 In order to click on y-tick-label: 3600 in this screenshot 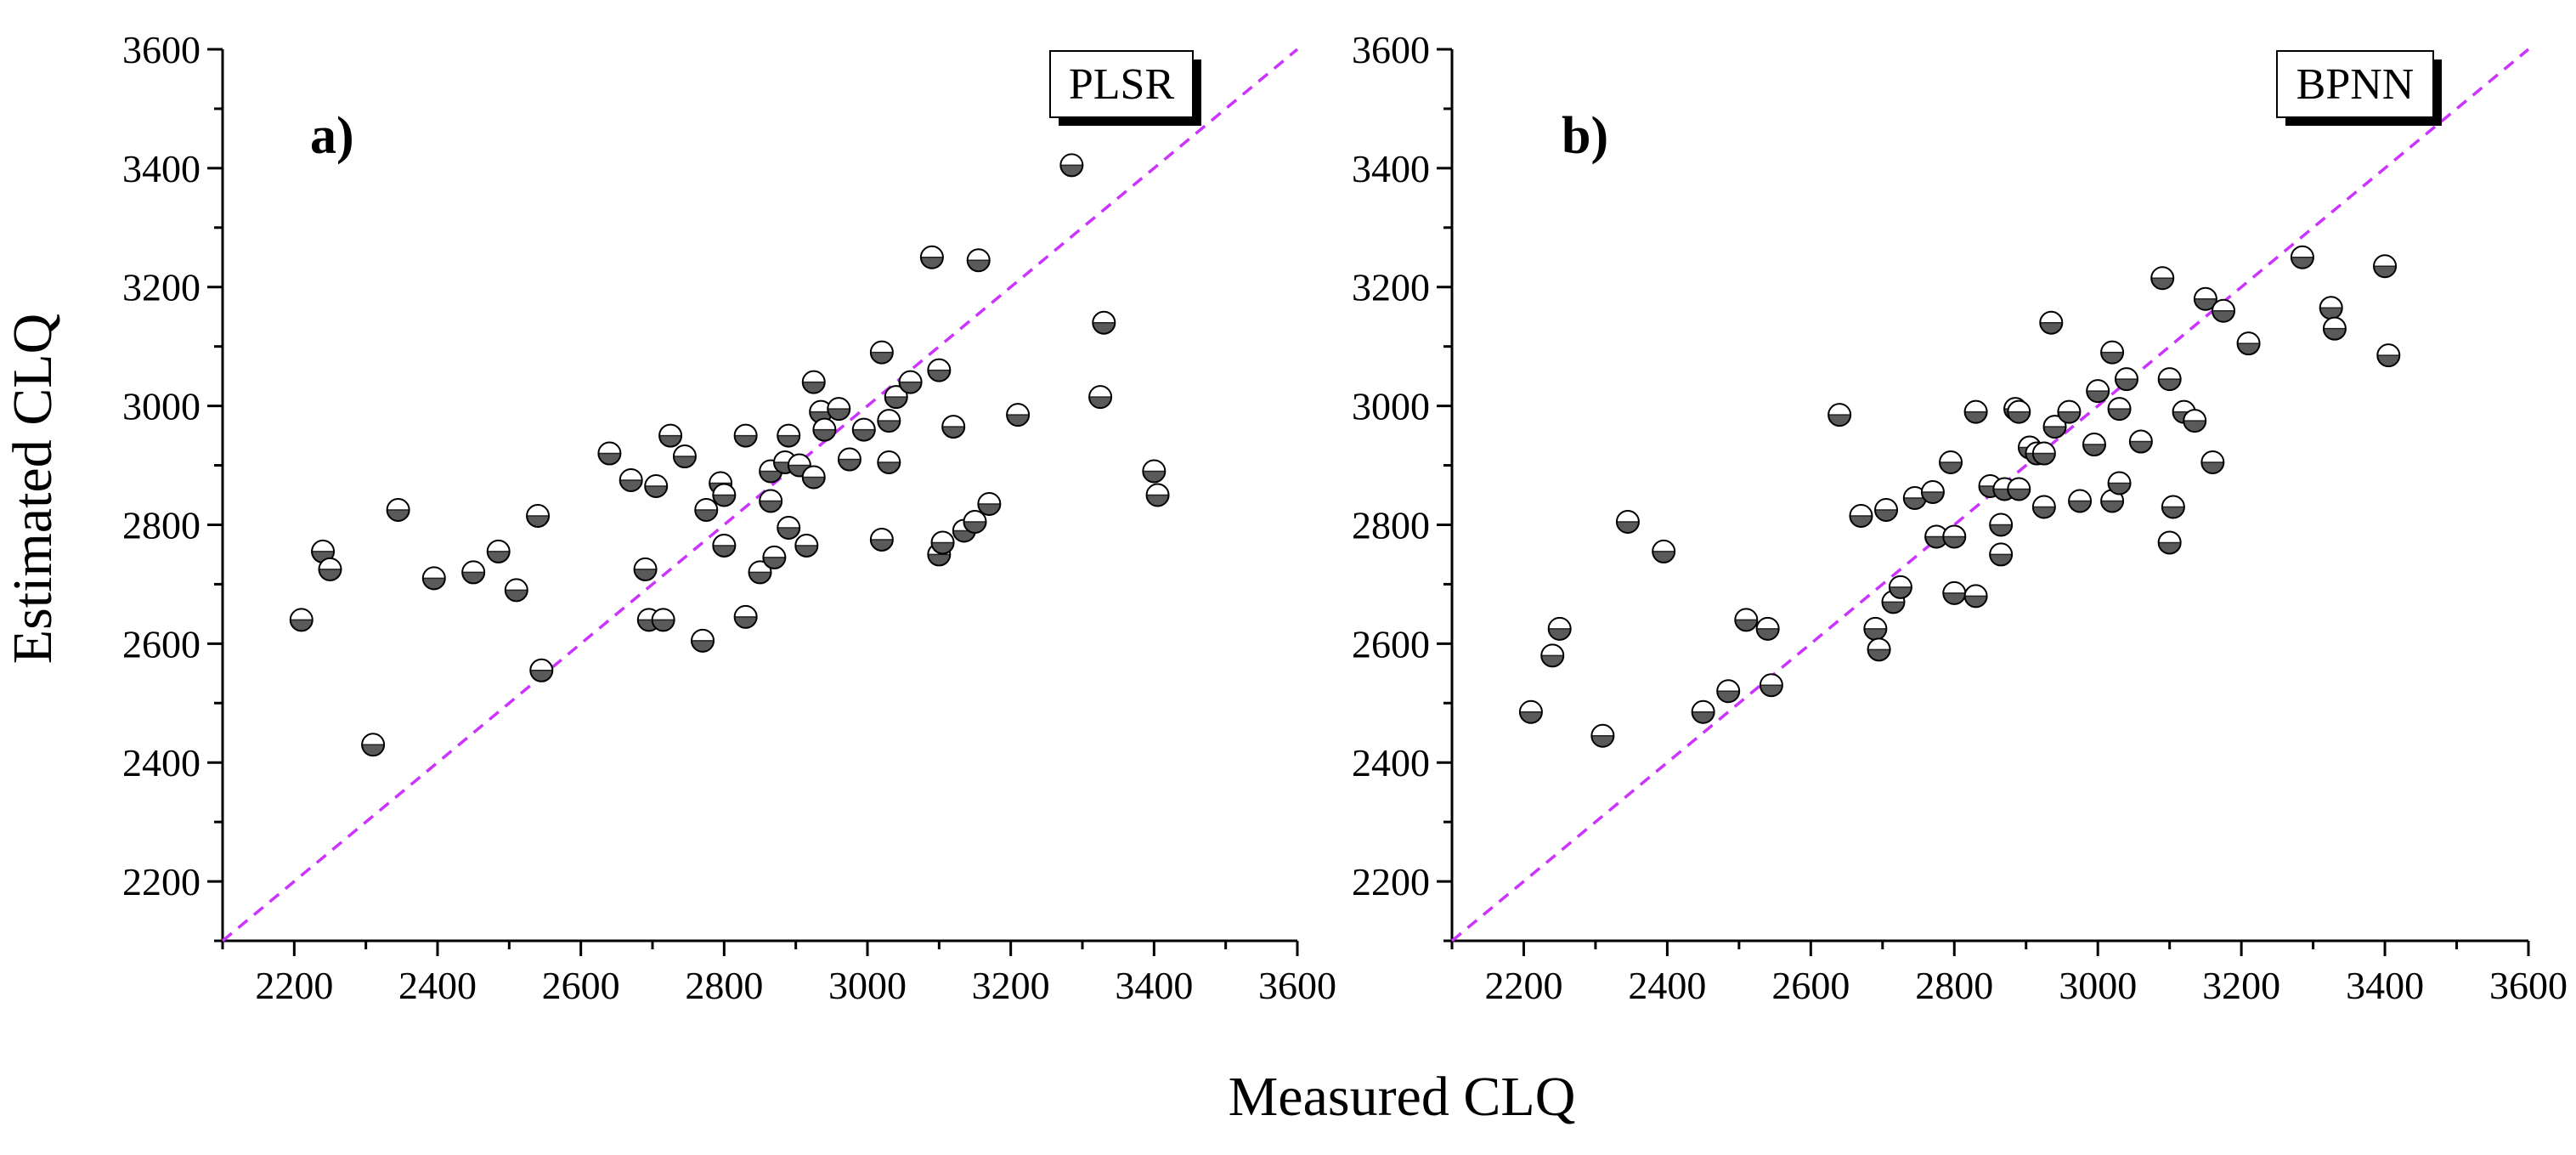, I will do `click(1391, 50)`.